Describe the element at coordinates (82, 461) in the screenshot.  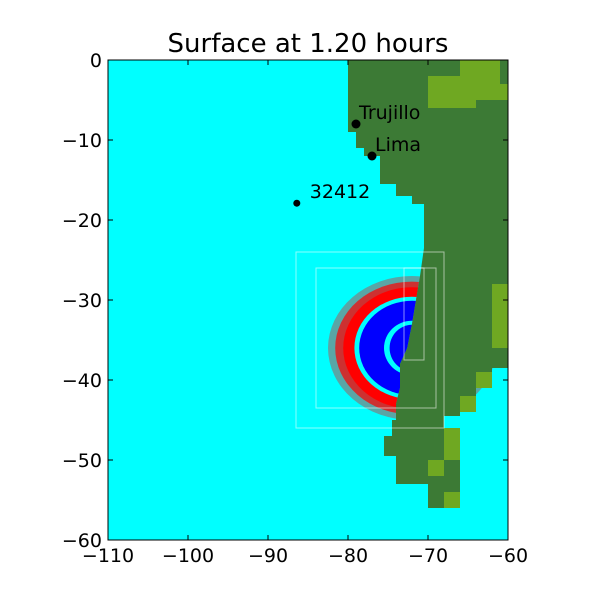
I see `y-tick-label-5: −50` at that location.